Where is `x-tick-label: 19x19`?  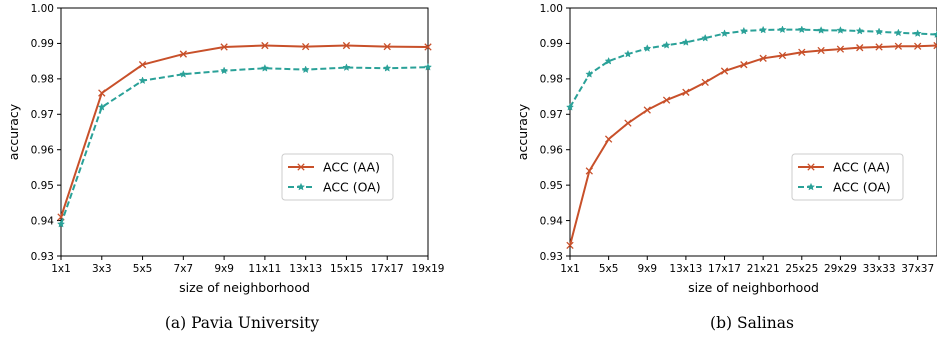 x-tick-label: 19x19 is located at coordinates (428, 269).